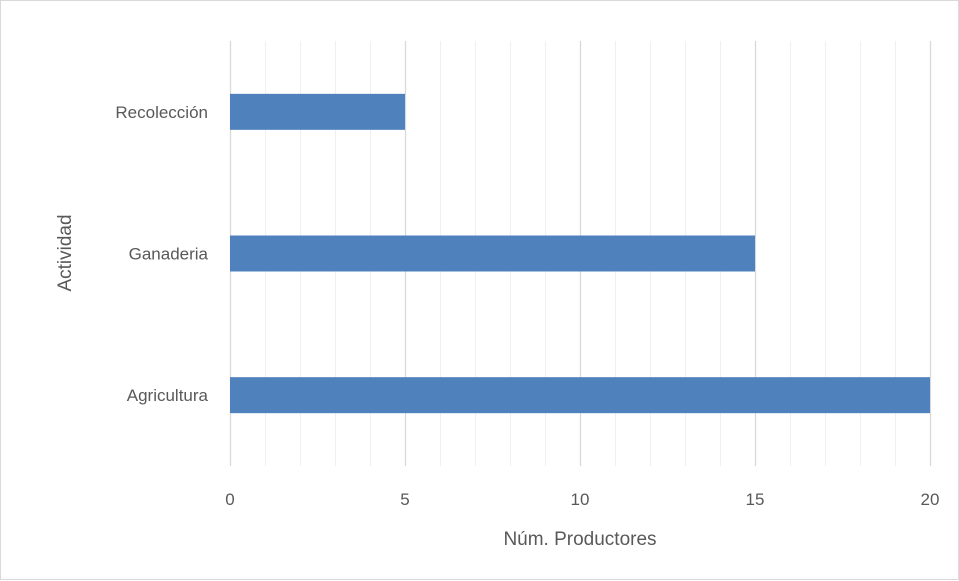 This screenshot has width=959, height=581. Describe the element at coordinates (161, 112) in the screenshot. I see `y-tick-label: Recolección` at that location.